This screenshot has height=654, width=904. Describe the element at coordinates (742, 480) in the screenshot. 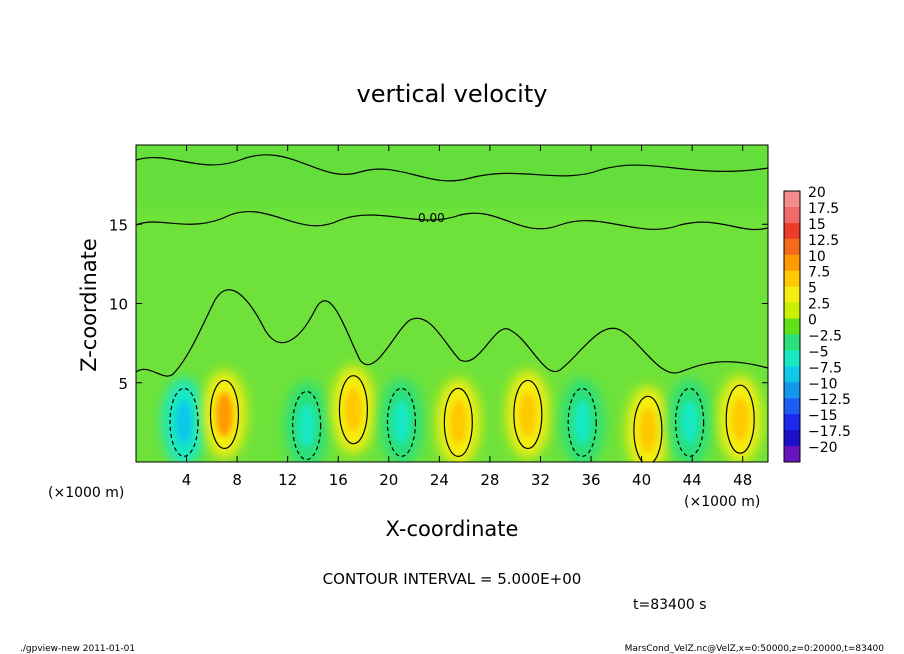

I see `x-tick-label: 48` at that location.